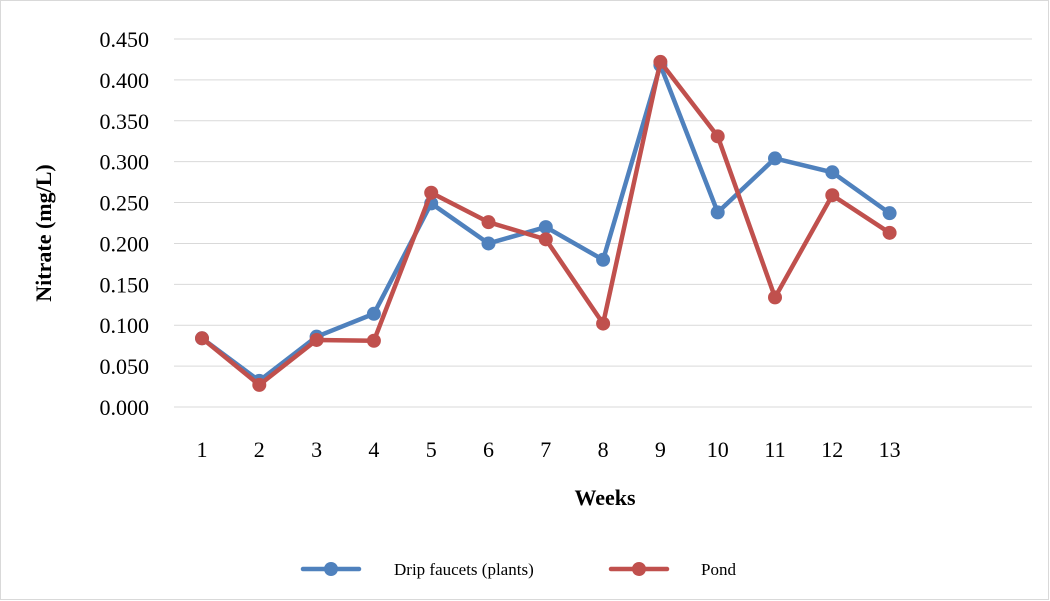  I want to click on x-tick-label: 8, so click(603, 449).